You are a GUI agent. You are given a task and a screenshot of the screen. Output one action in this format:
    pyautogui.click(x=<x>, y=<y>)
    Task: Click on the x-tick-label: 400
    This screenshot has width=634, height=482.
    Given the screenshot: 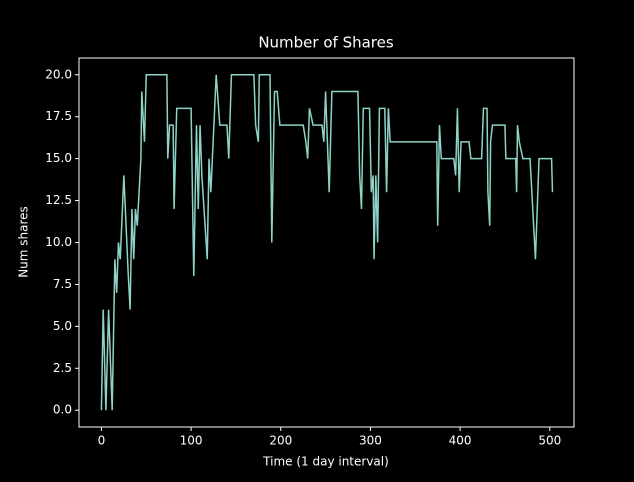 What is the action you would take?
    pyautogui.click(x=460, y=441)
    